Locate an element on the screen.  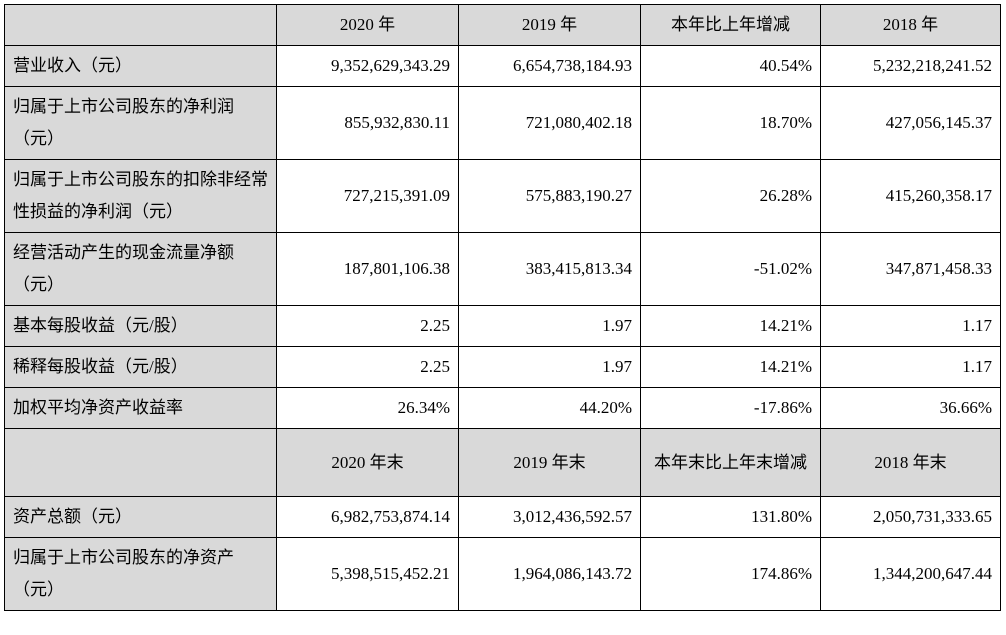
value-cell: 3,012,436,592.57 is located at coordinates (549, 517).